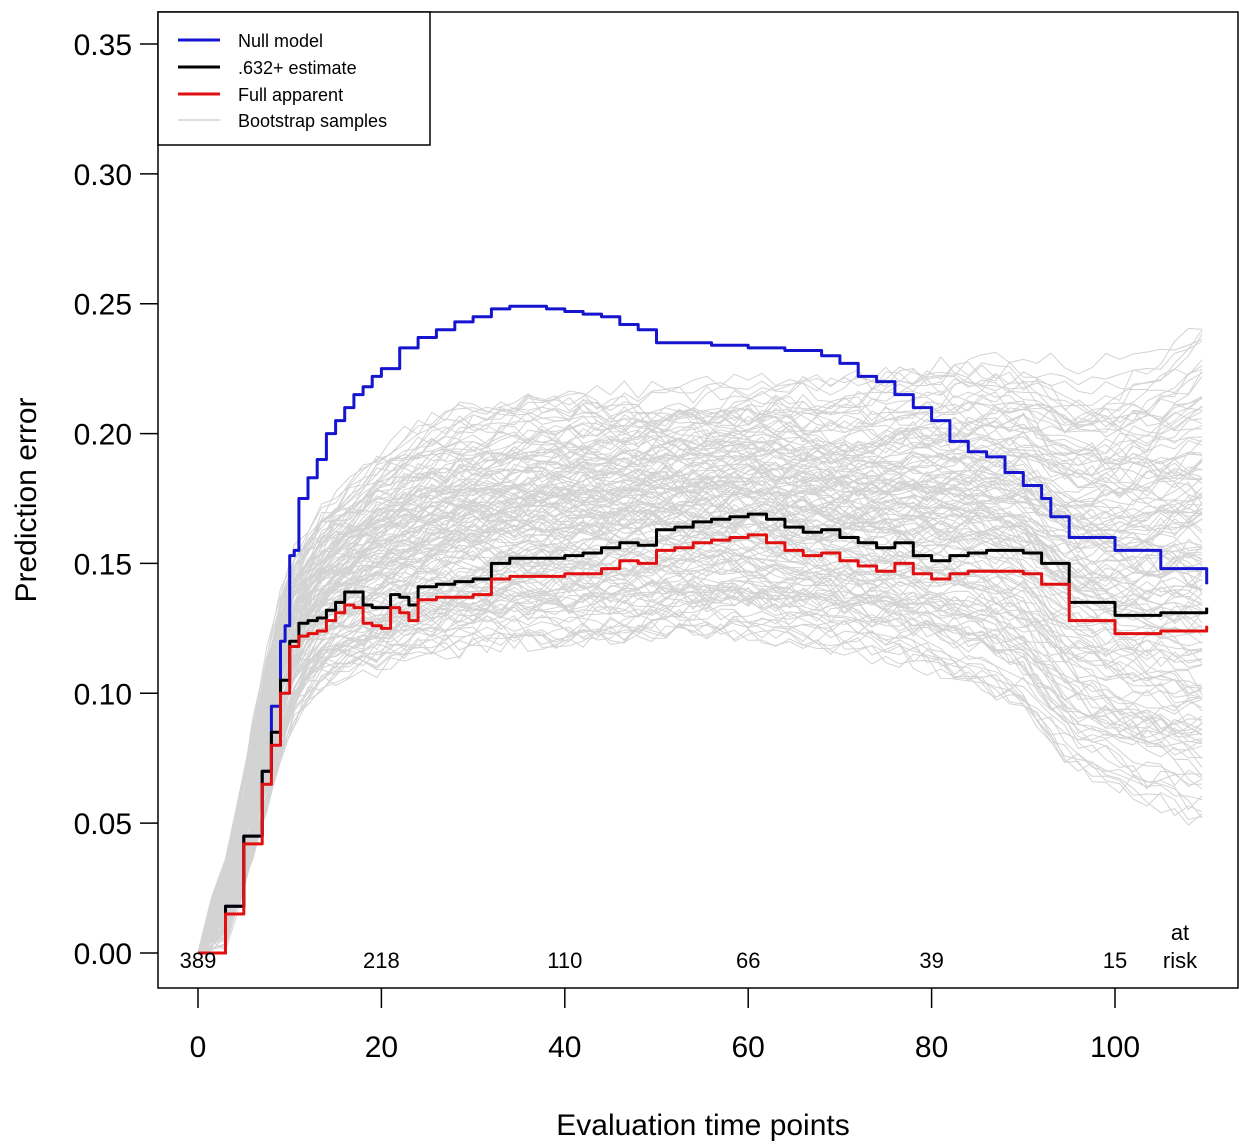 This screenshot has width=1240, height=1142. I want to click on y-tick-label: 0.00, so click(103, 954).